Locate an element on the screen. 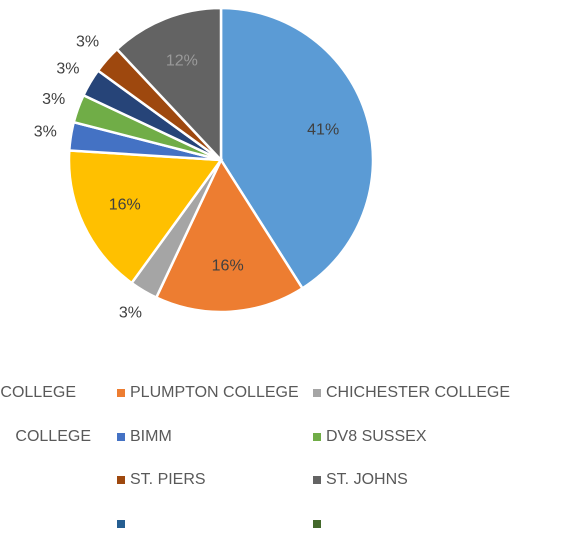 The height and width of the screenshot is (536, 584). legend-label: ST. JOHNS is located at coordinates (367, 479).